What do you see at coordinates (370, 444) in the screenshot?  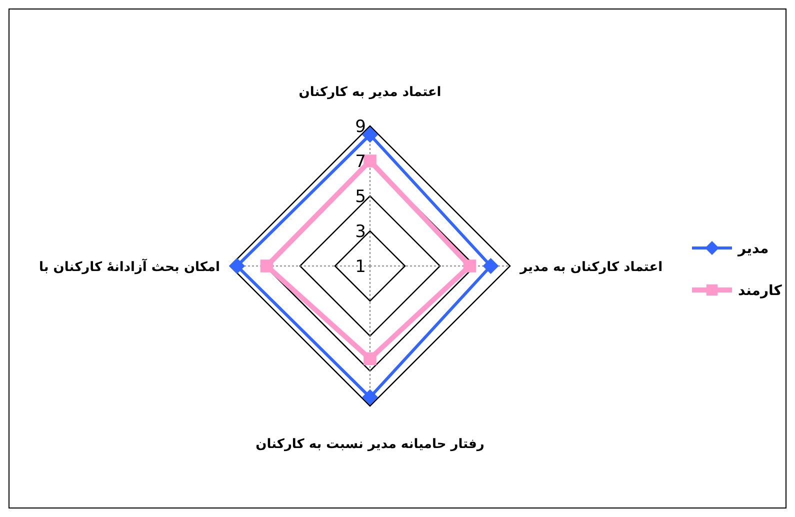 I see `spoke-label: رفتار حامیانه مدیر نسبت به کارکنان` at bounding box center [370, 444].